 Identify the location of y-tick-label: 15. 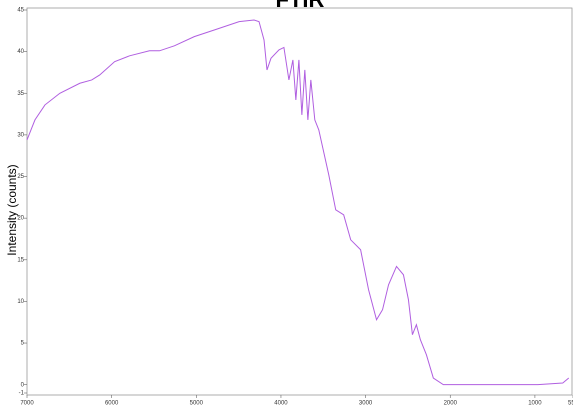
(20, 260).